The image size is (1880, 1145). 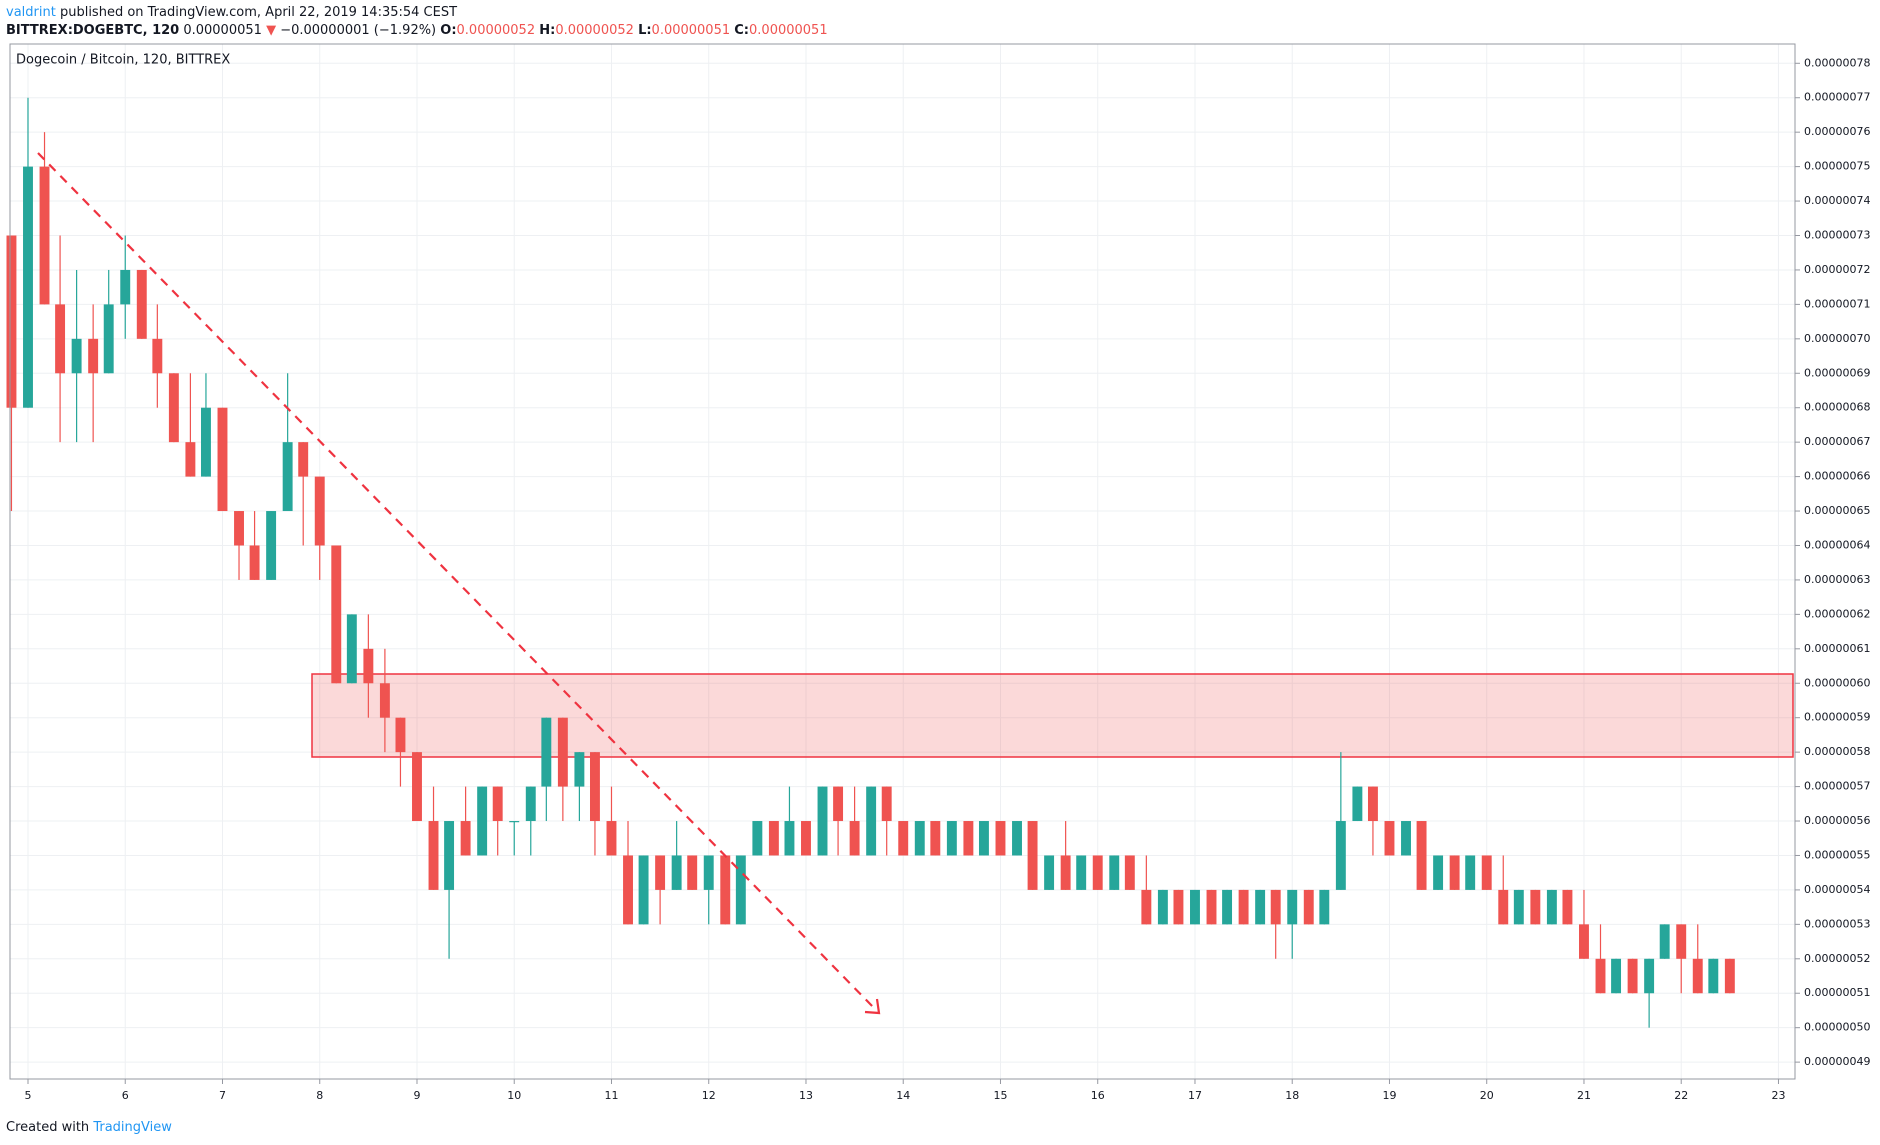 What do you see at coordinates (1837, 510) in the screenshot?
I see `y-tick-label: 0.00000065` at bounding box center [1837, 510].